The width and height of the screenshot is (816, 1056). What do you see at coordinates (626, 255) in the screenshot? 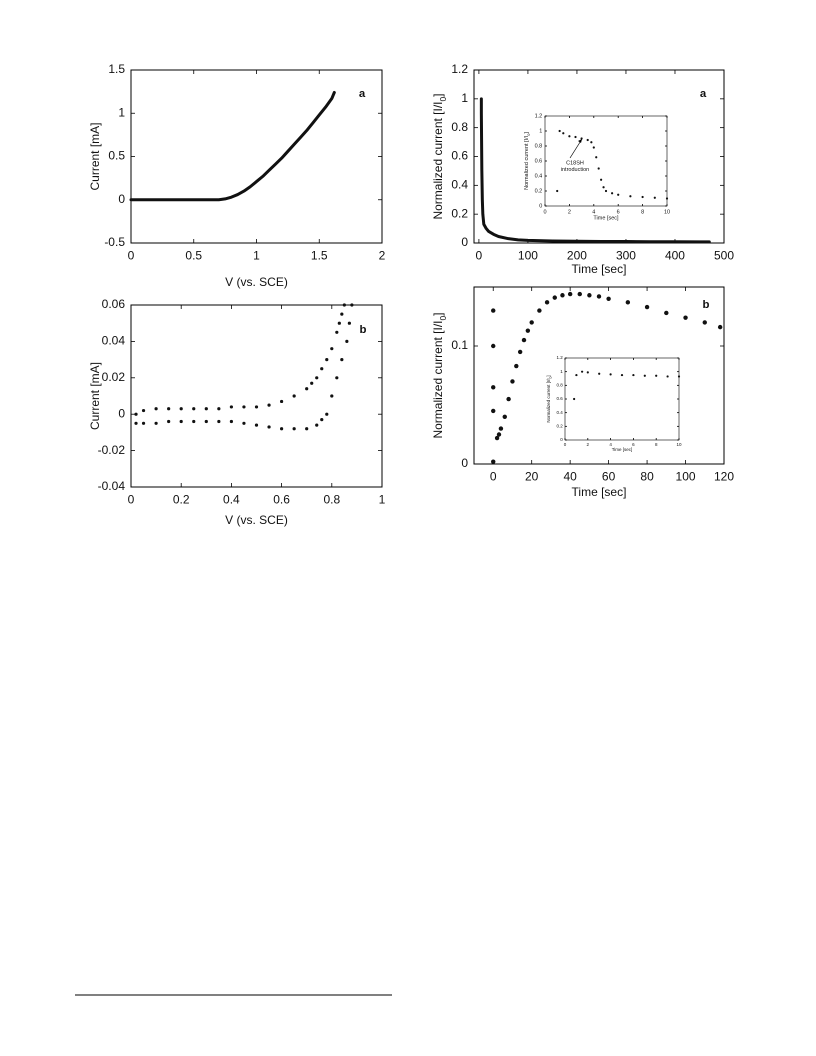
I see `x-tick-label: 300` at bounding box center [626, 255].